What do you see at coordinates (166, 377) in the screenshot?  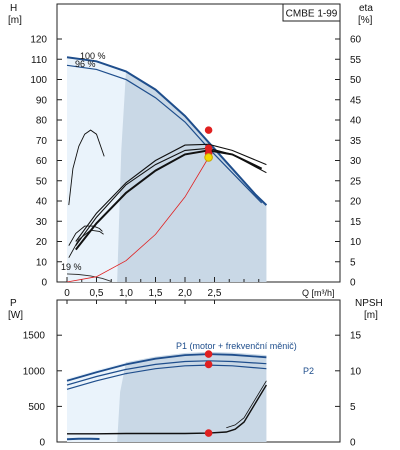 I see `power-p2-curve` at bounding box center [166, 377].